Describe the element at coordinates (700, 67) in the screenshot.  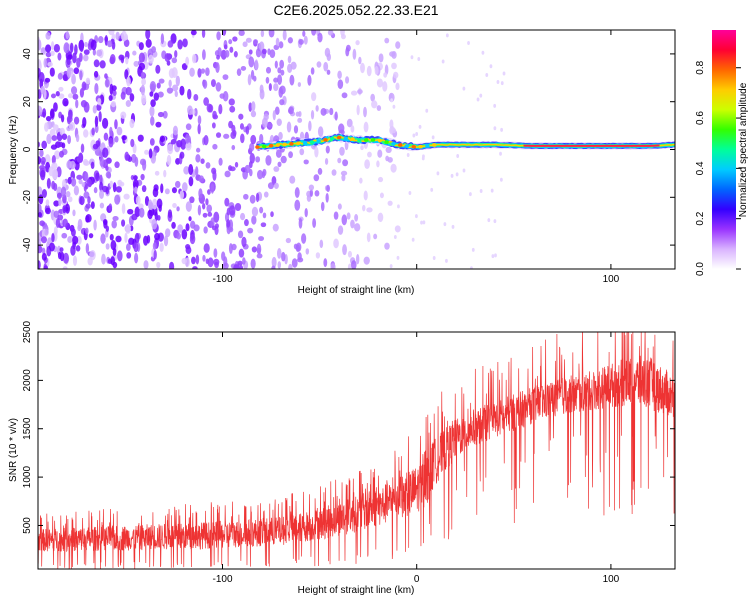
I see `colorbar-tick-label: 0.8` at that location.